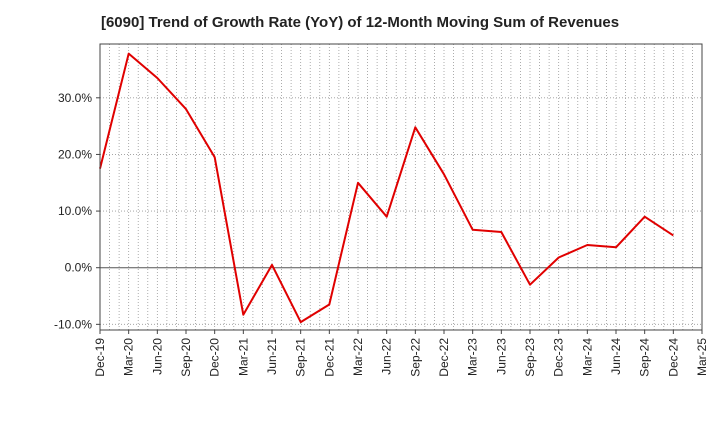 This screenshot has width=720, height=440. I want to click on x-tick-label: Mar-24, so click(587, 357).